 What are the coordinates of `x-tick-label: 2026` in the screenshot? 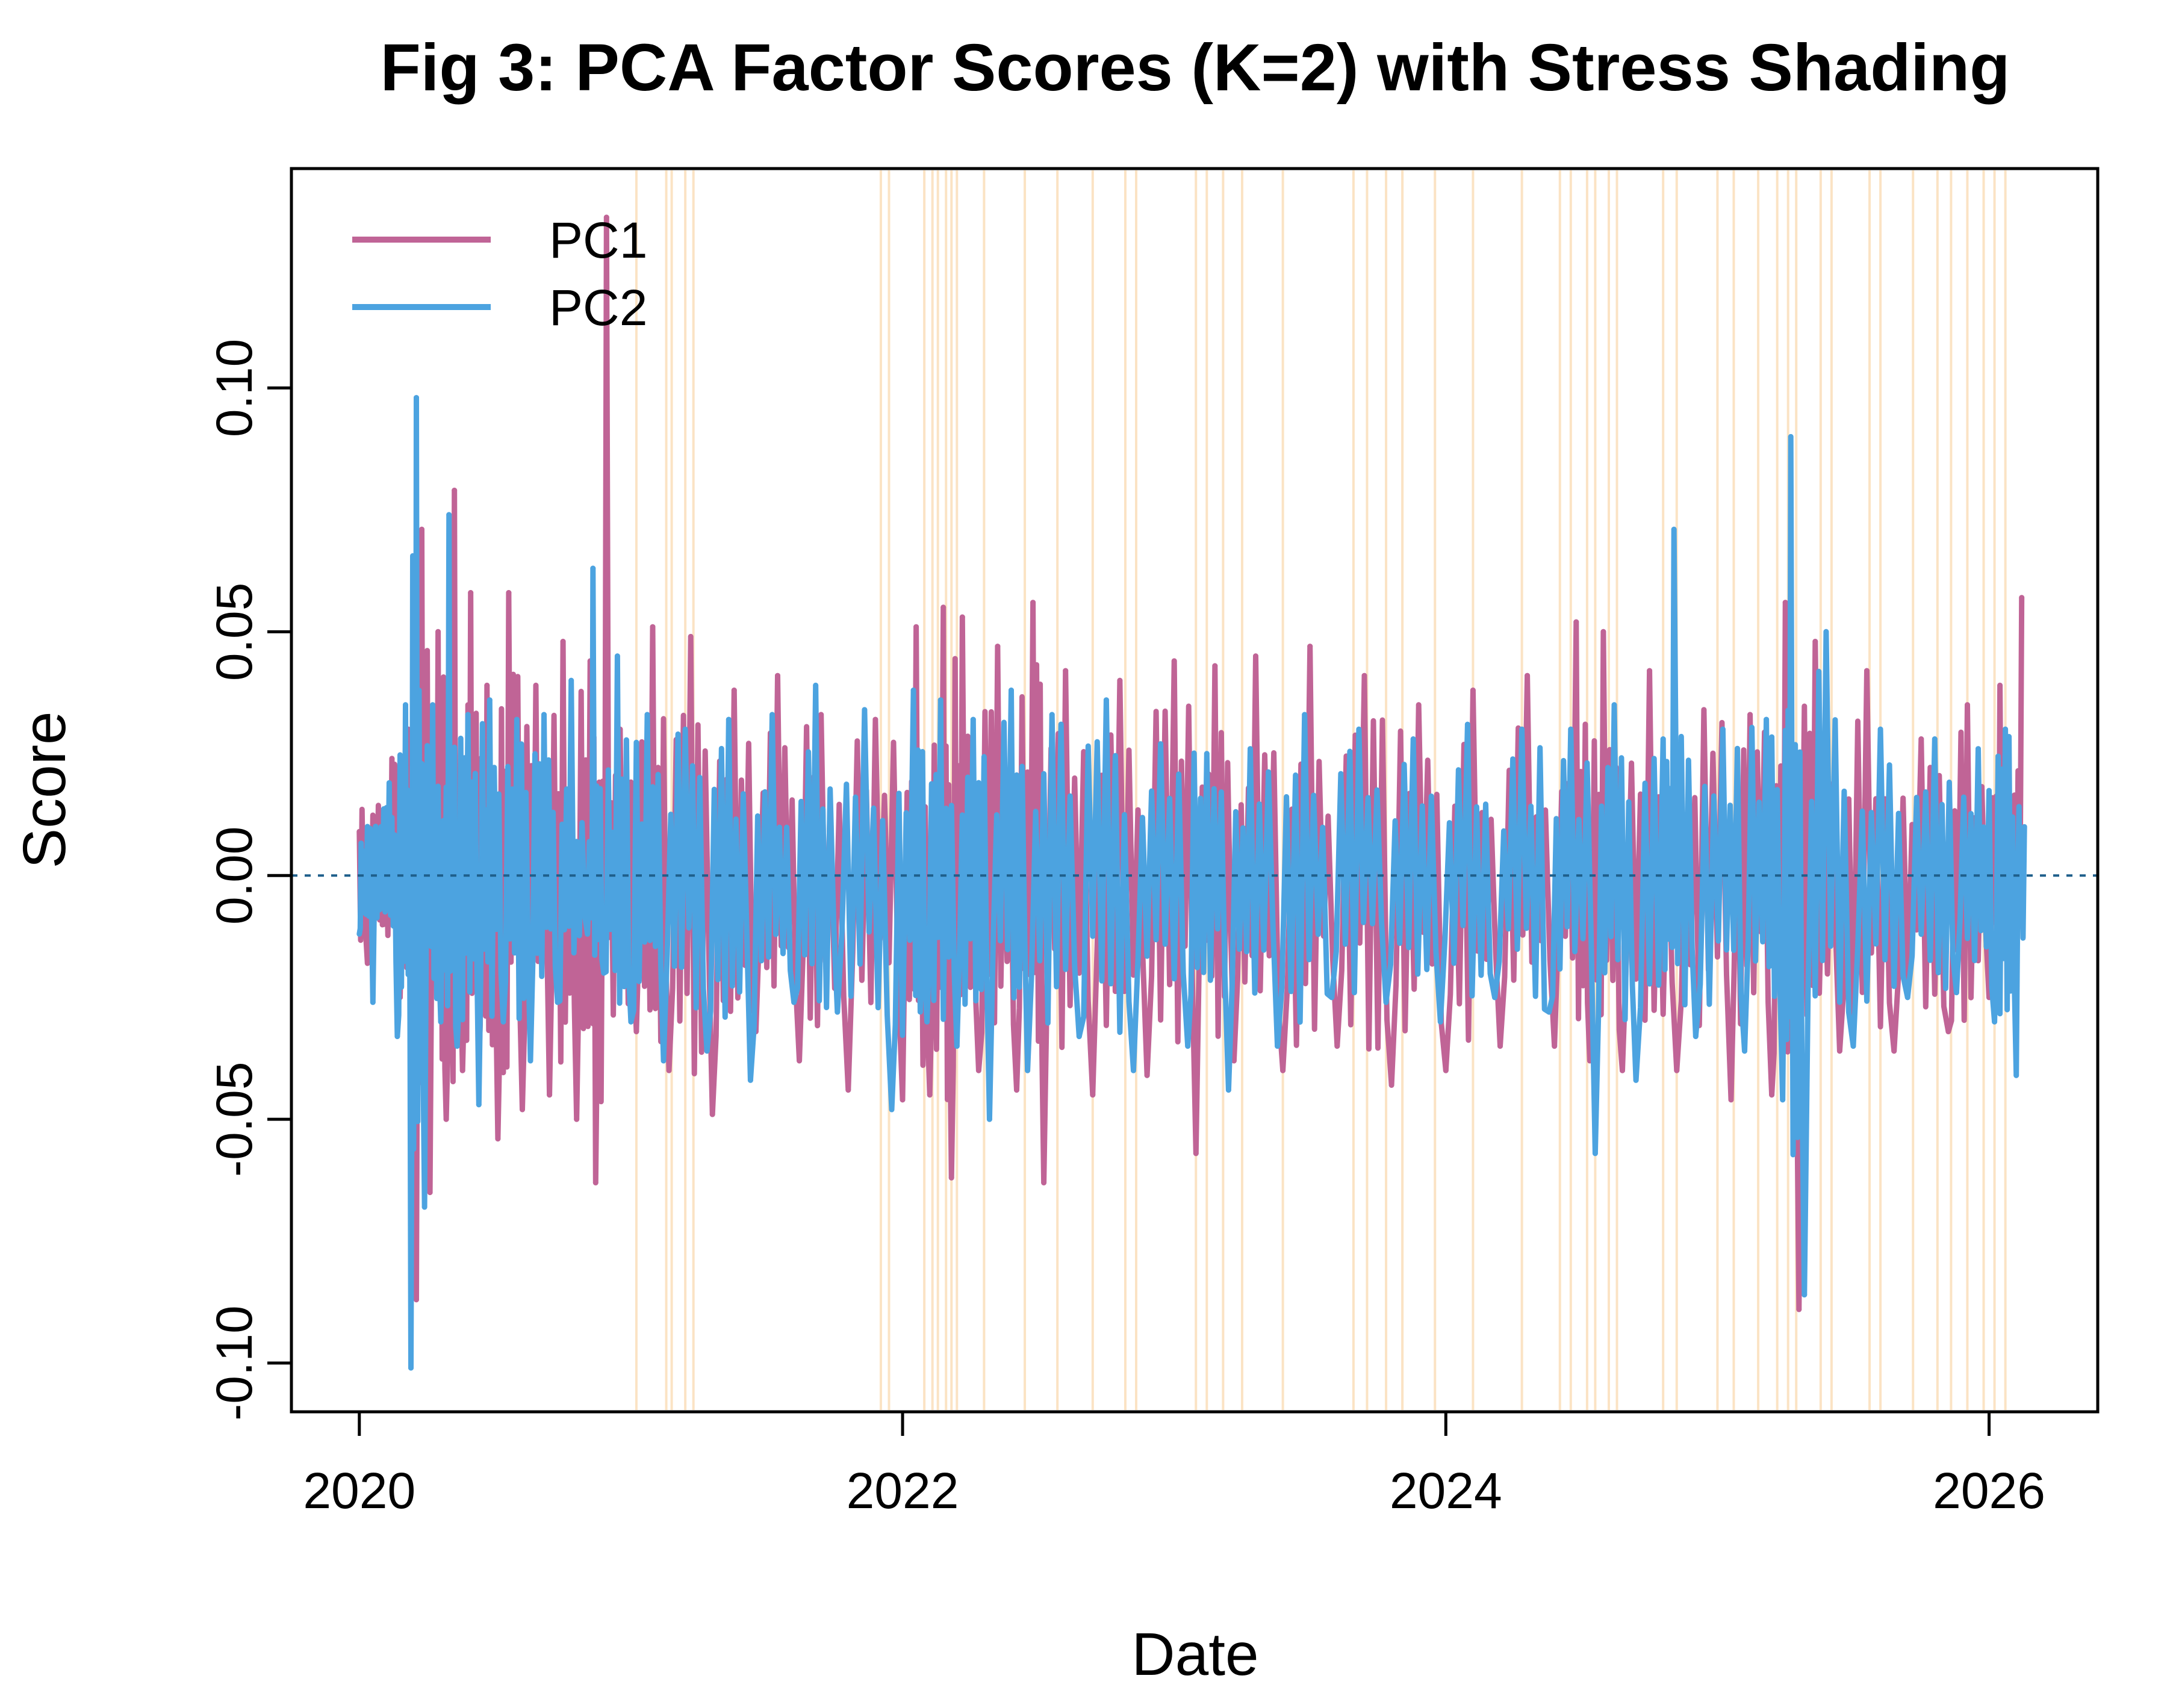 It's located at (1989, 1490).